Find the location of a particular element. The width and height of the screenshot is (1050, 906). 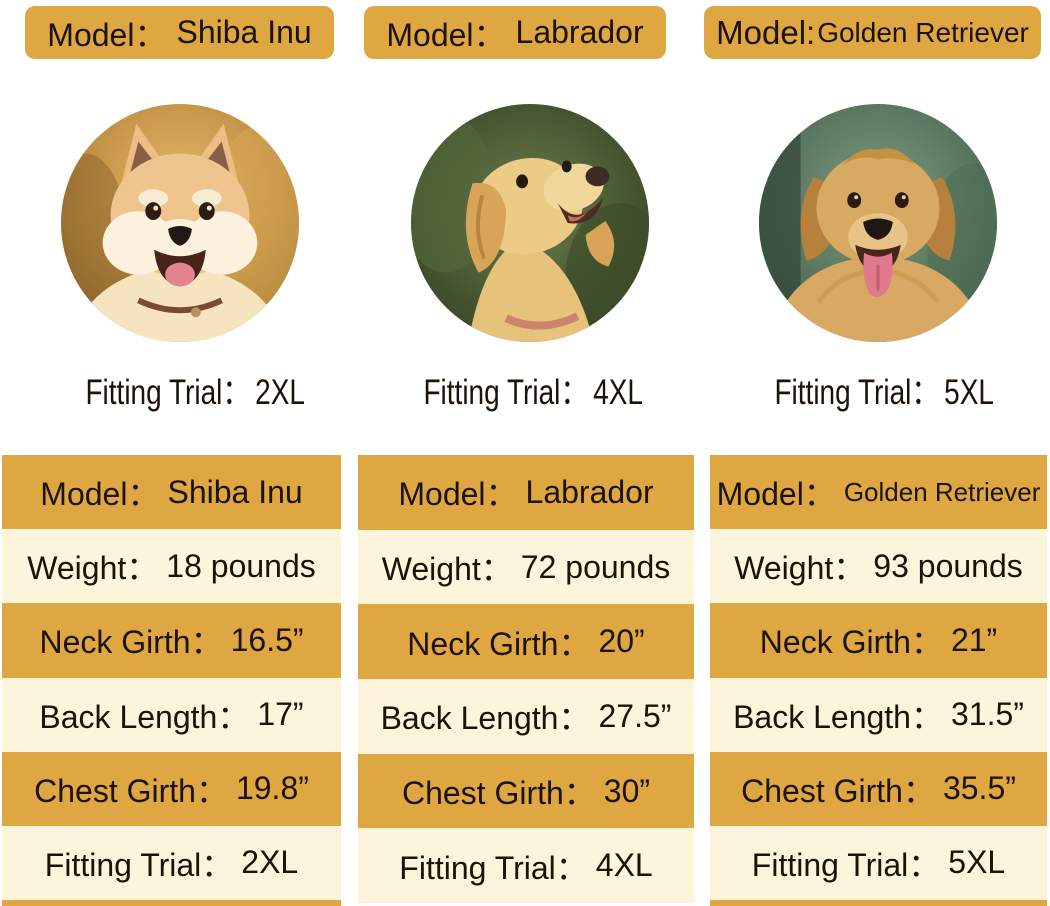

fitting-trial-line: Fitting Trial： 2XL is located at coordinates (195, 393).